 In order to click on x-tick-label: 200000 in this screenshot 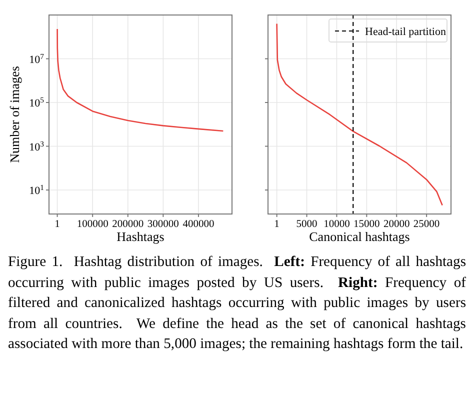, I will do `click(128, 224)`.